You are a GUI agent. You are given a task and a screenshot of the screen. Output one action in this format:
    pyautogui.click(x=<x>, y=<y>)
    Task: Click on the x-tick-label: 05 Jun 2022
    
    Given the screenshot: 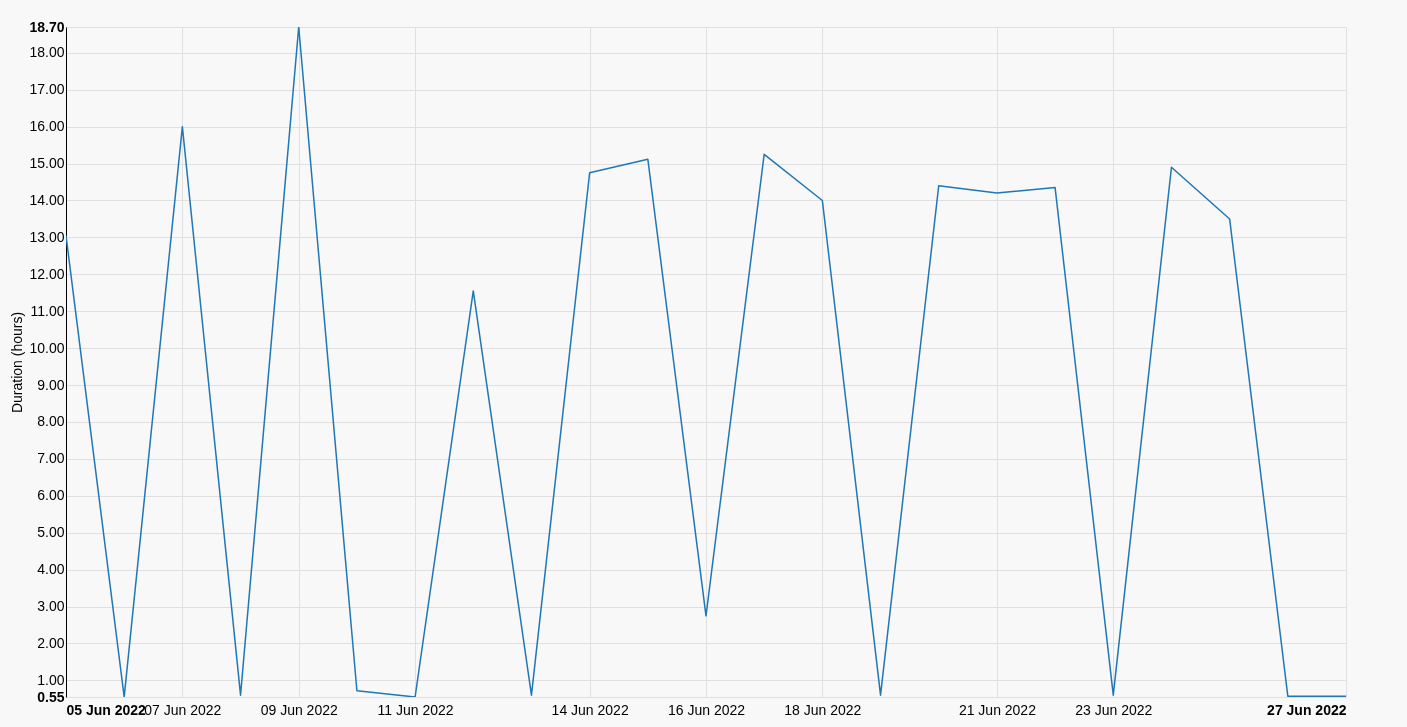 What is the action you would take?
    pyautogui.click(x=106, y=709)
    